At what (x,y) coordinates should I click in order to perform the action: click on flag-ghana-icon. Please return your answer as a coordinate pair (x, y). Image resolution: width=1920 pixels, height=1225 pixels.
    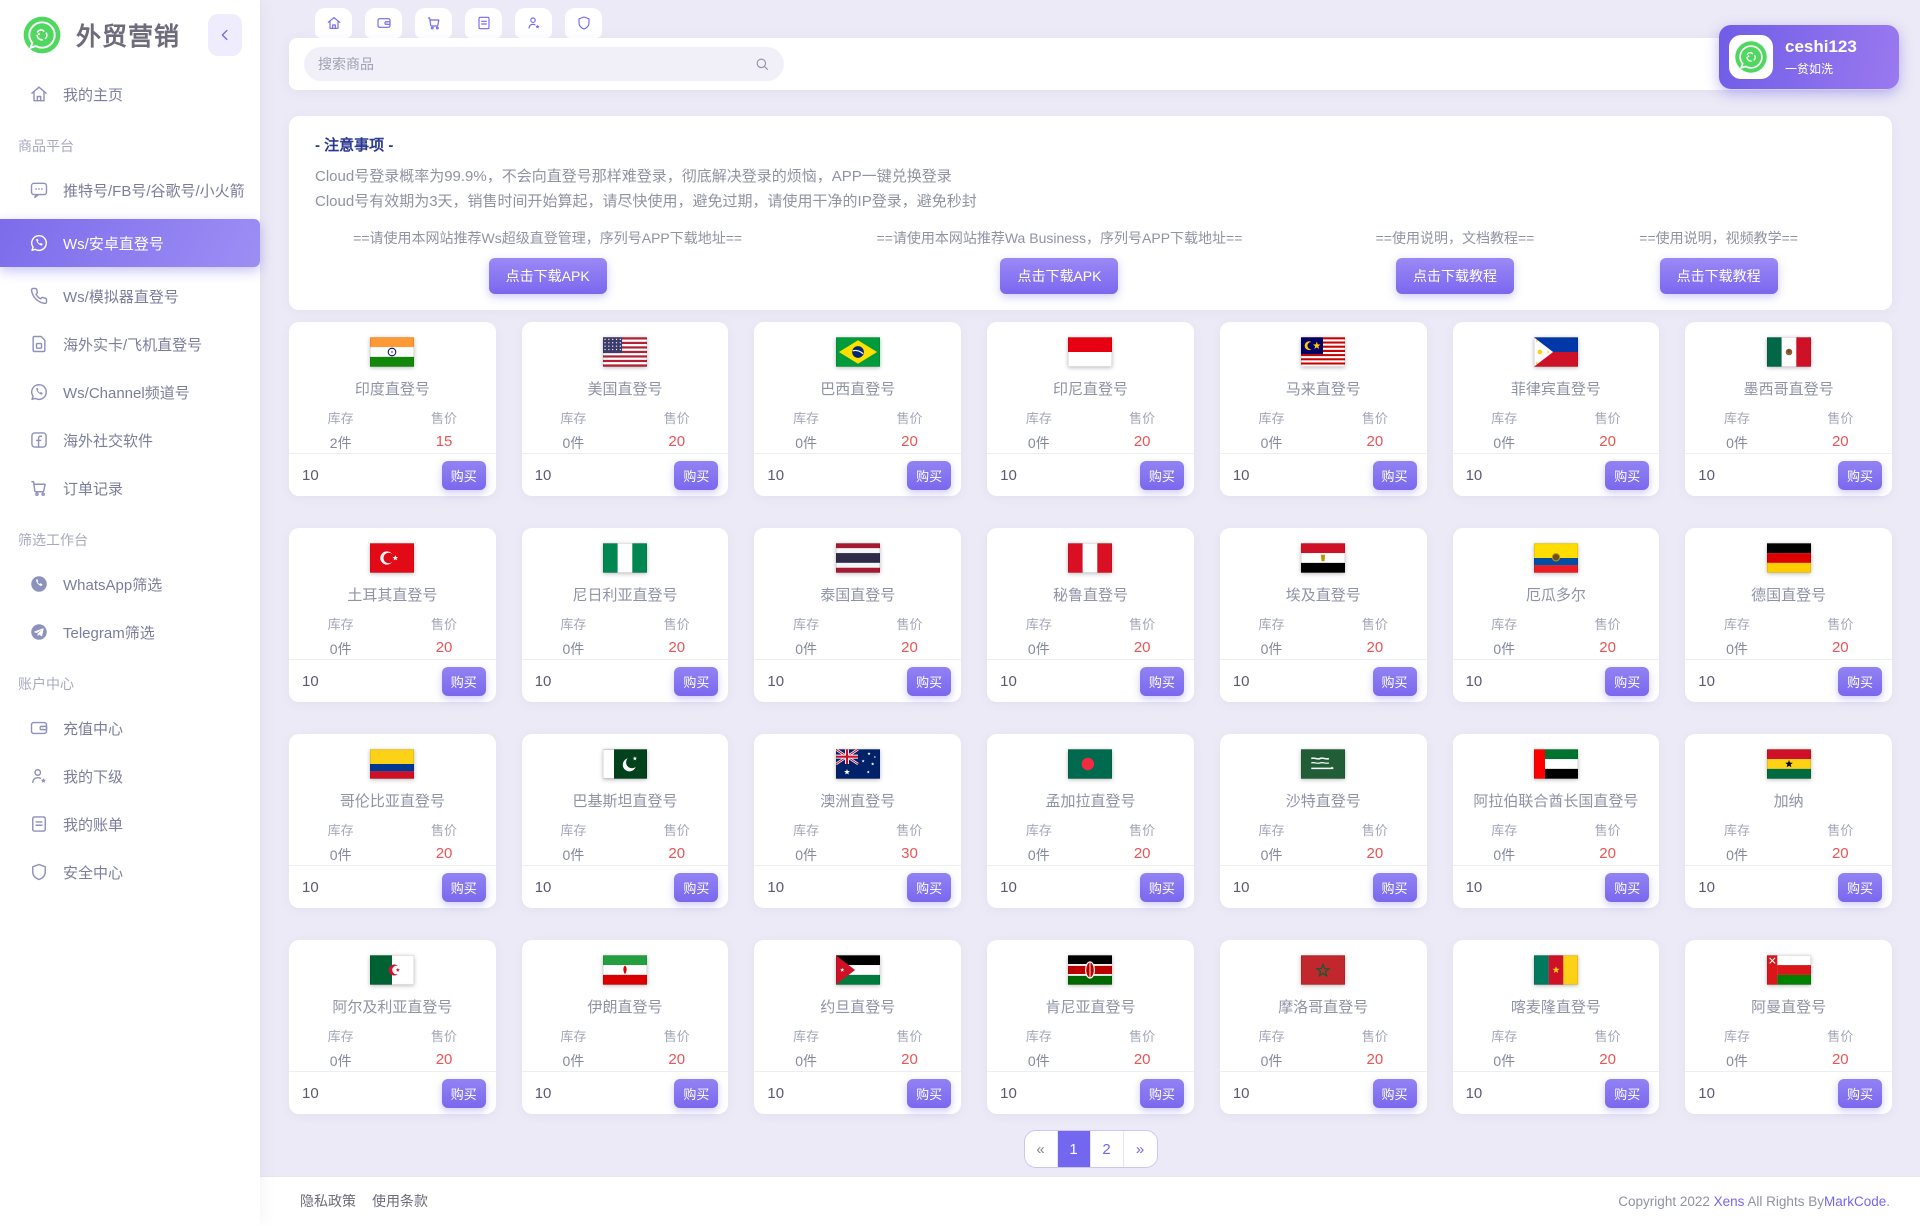
    Looking at the image, I should click on (1788, 764).